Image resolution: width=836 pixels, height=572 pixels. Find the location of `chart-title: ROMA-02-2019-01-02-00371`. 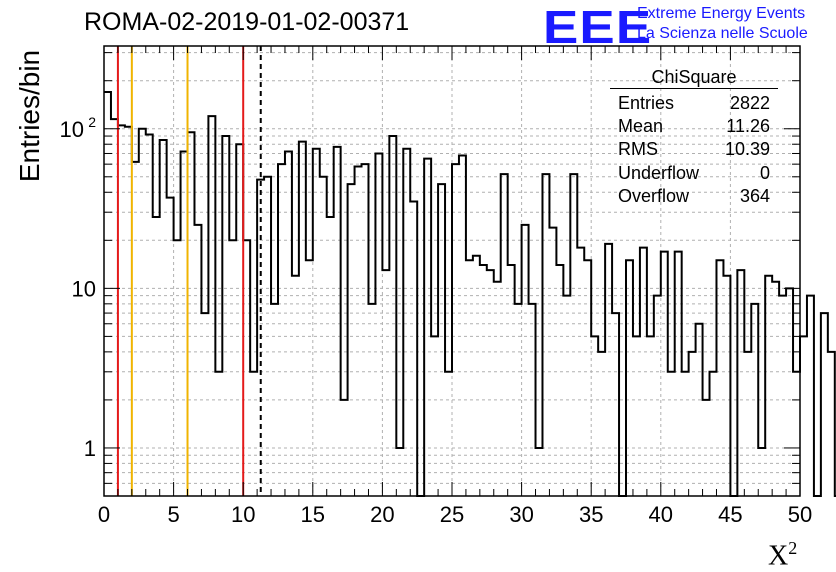

chart-title: ROMA-02-2019-01-02-00371 is located at coordinates (247, 22).